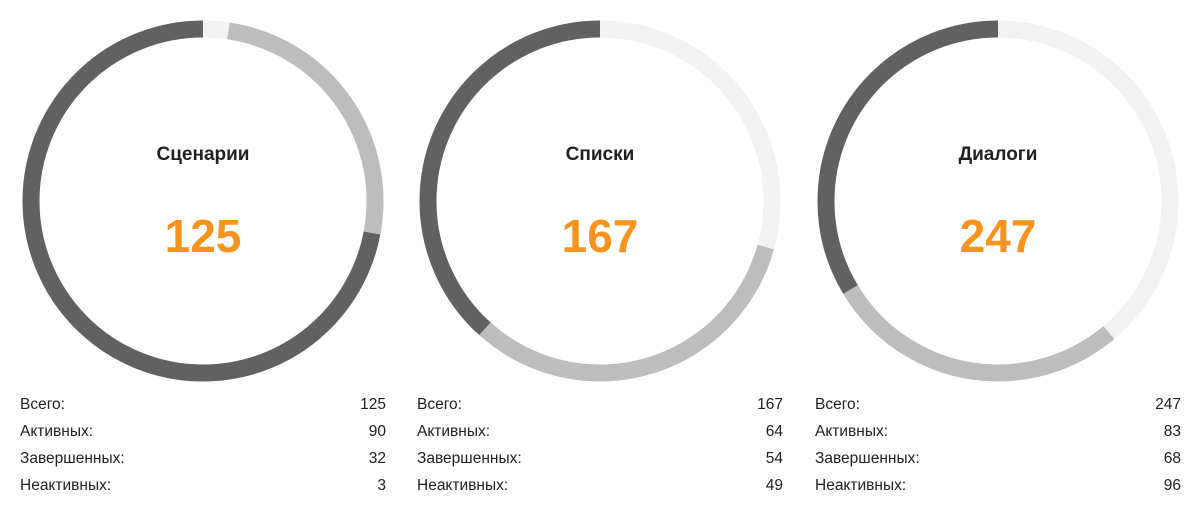 This screenshot has width=1200, height=521. What do you see at coordinates (373, 404) in the screenshot?
I see `stat-value: 125` at bounding box center [373, 404].